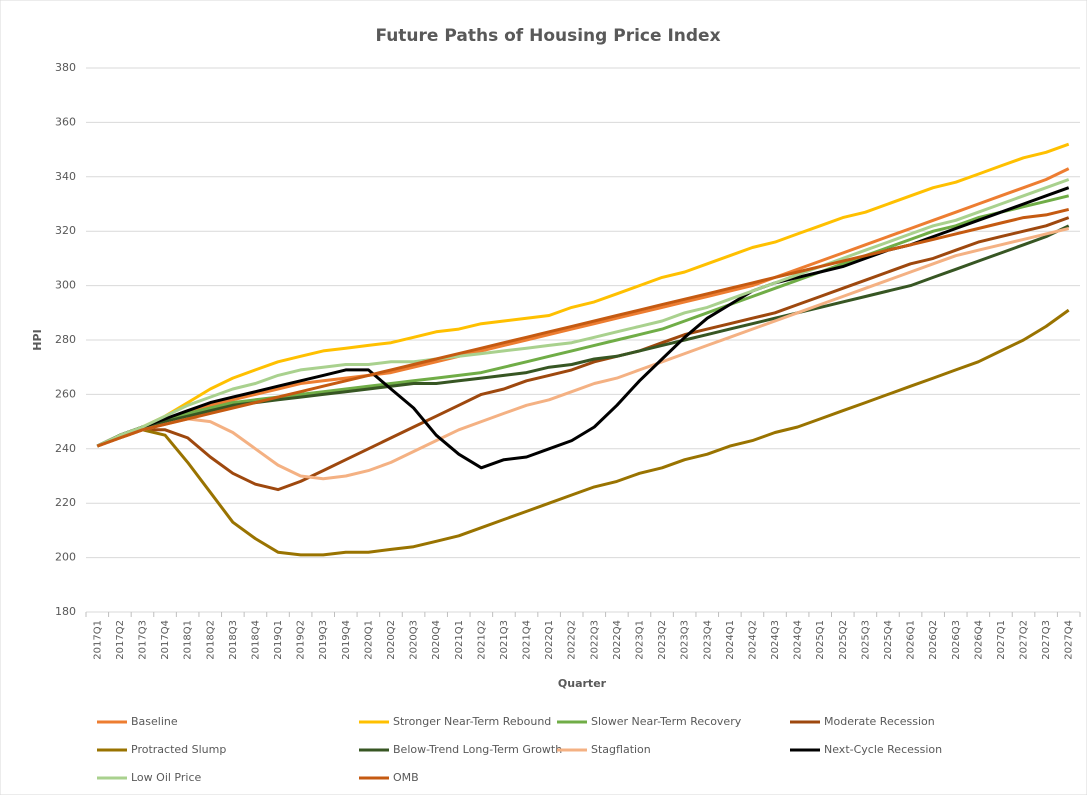 The image size is (1087, 799). I want to click on legend-label: Baseline, so click(154, 721).